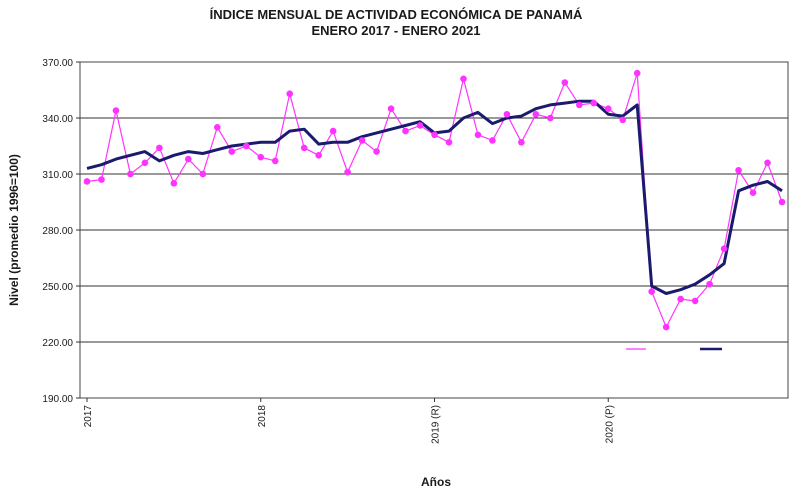  What do you see at coordinates (436, 424) in the screenshot?
I see `x-tick-label: 2019 (R)` at bounding box center [436, 424].